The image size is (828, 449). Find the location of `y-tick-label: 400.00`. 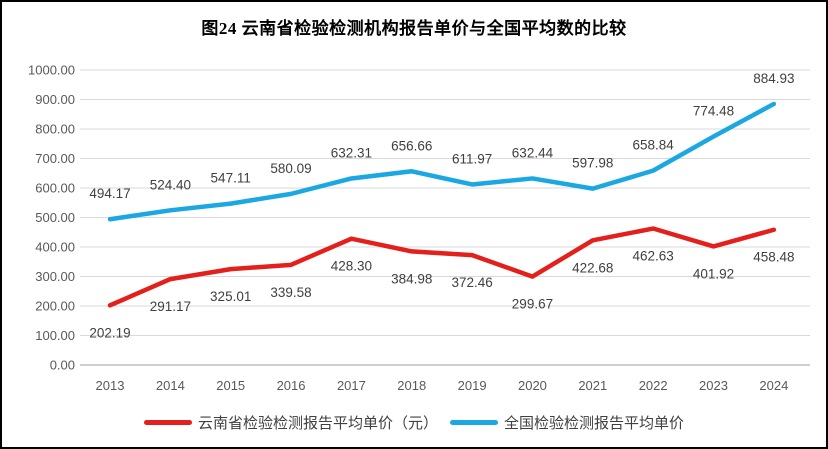

y-tick-label: 400.00 is located at coordinates (55, 247).